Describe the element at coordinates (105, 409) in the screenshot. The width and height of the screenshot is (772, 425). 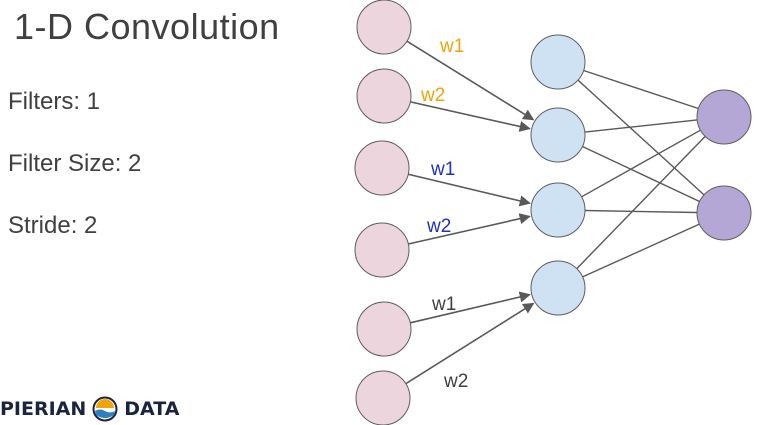
I see `wave-sun-icon` at that location.